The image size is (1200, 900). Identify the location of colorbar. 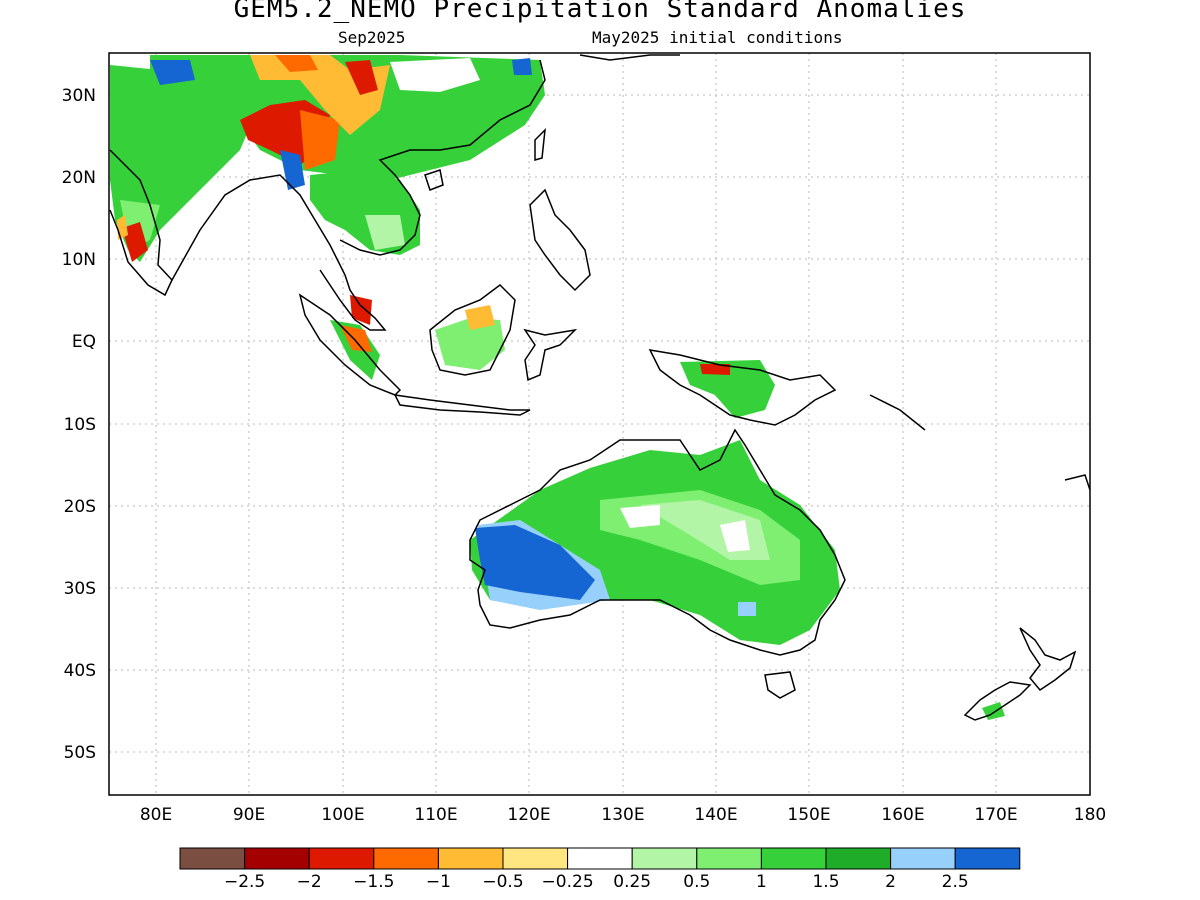
(600, 858).